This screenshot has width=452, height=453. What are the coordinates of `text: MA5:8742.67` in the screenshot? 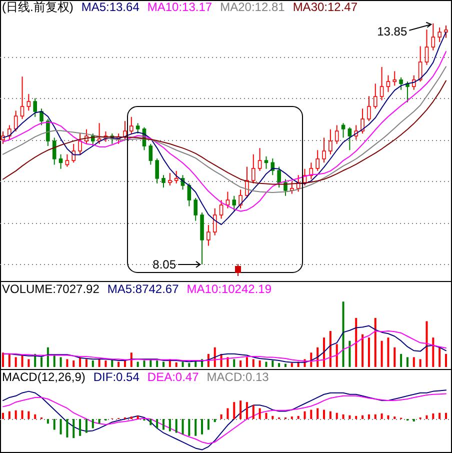 It's located at (143, 289).